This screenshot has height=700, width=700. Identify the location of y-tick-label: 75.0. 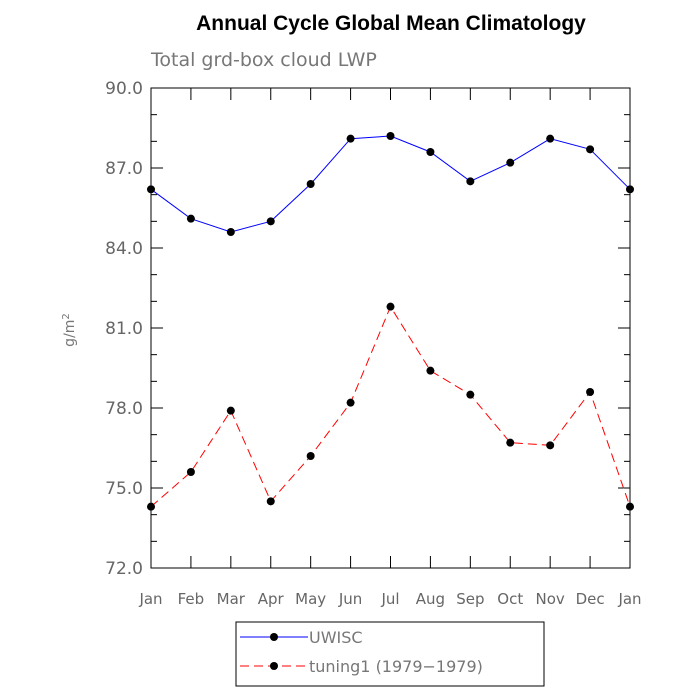
(124, 489).